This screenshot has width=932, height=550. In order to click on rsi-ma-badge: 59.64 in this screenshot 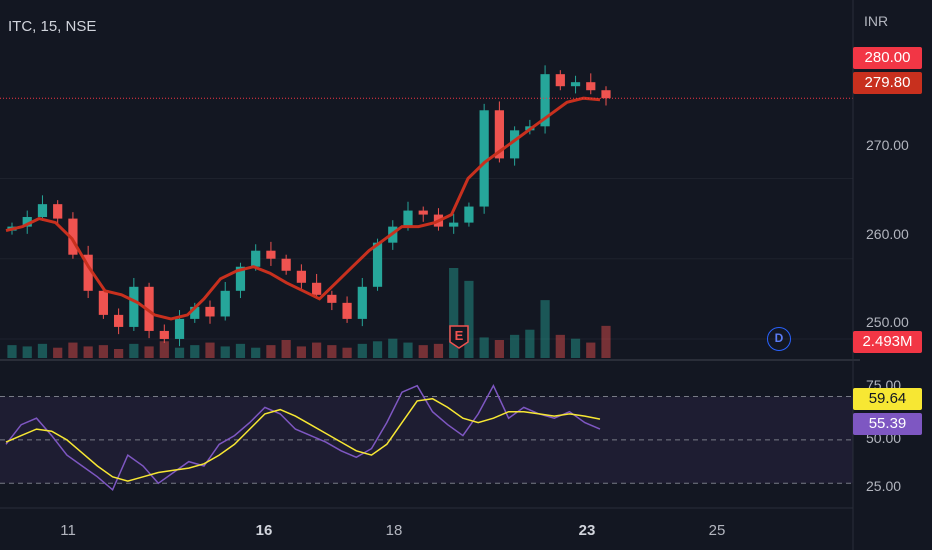, I will do `click(887, 399)`.